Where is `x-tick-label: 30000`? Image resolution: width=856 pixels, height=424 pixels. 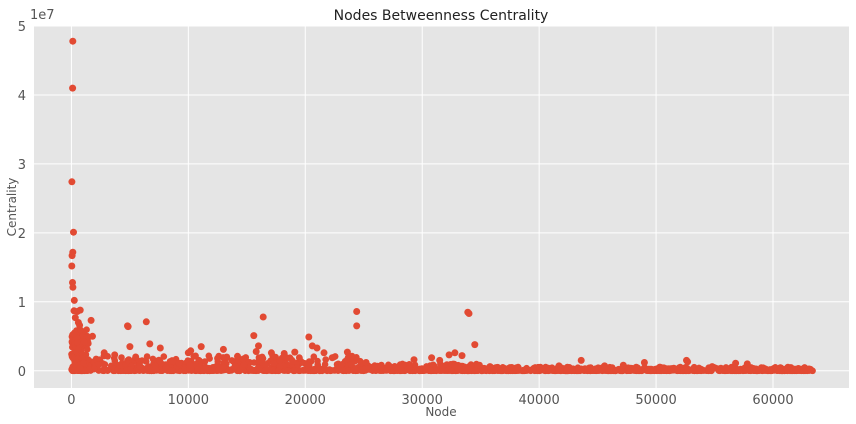 x-tick-label: 30000 is located at coordinates (422, 400).